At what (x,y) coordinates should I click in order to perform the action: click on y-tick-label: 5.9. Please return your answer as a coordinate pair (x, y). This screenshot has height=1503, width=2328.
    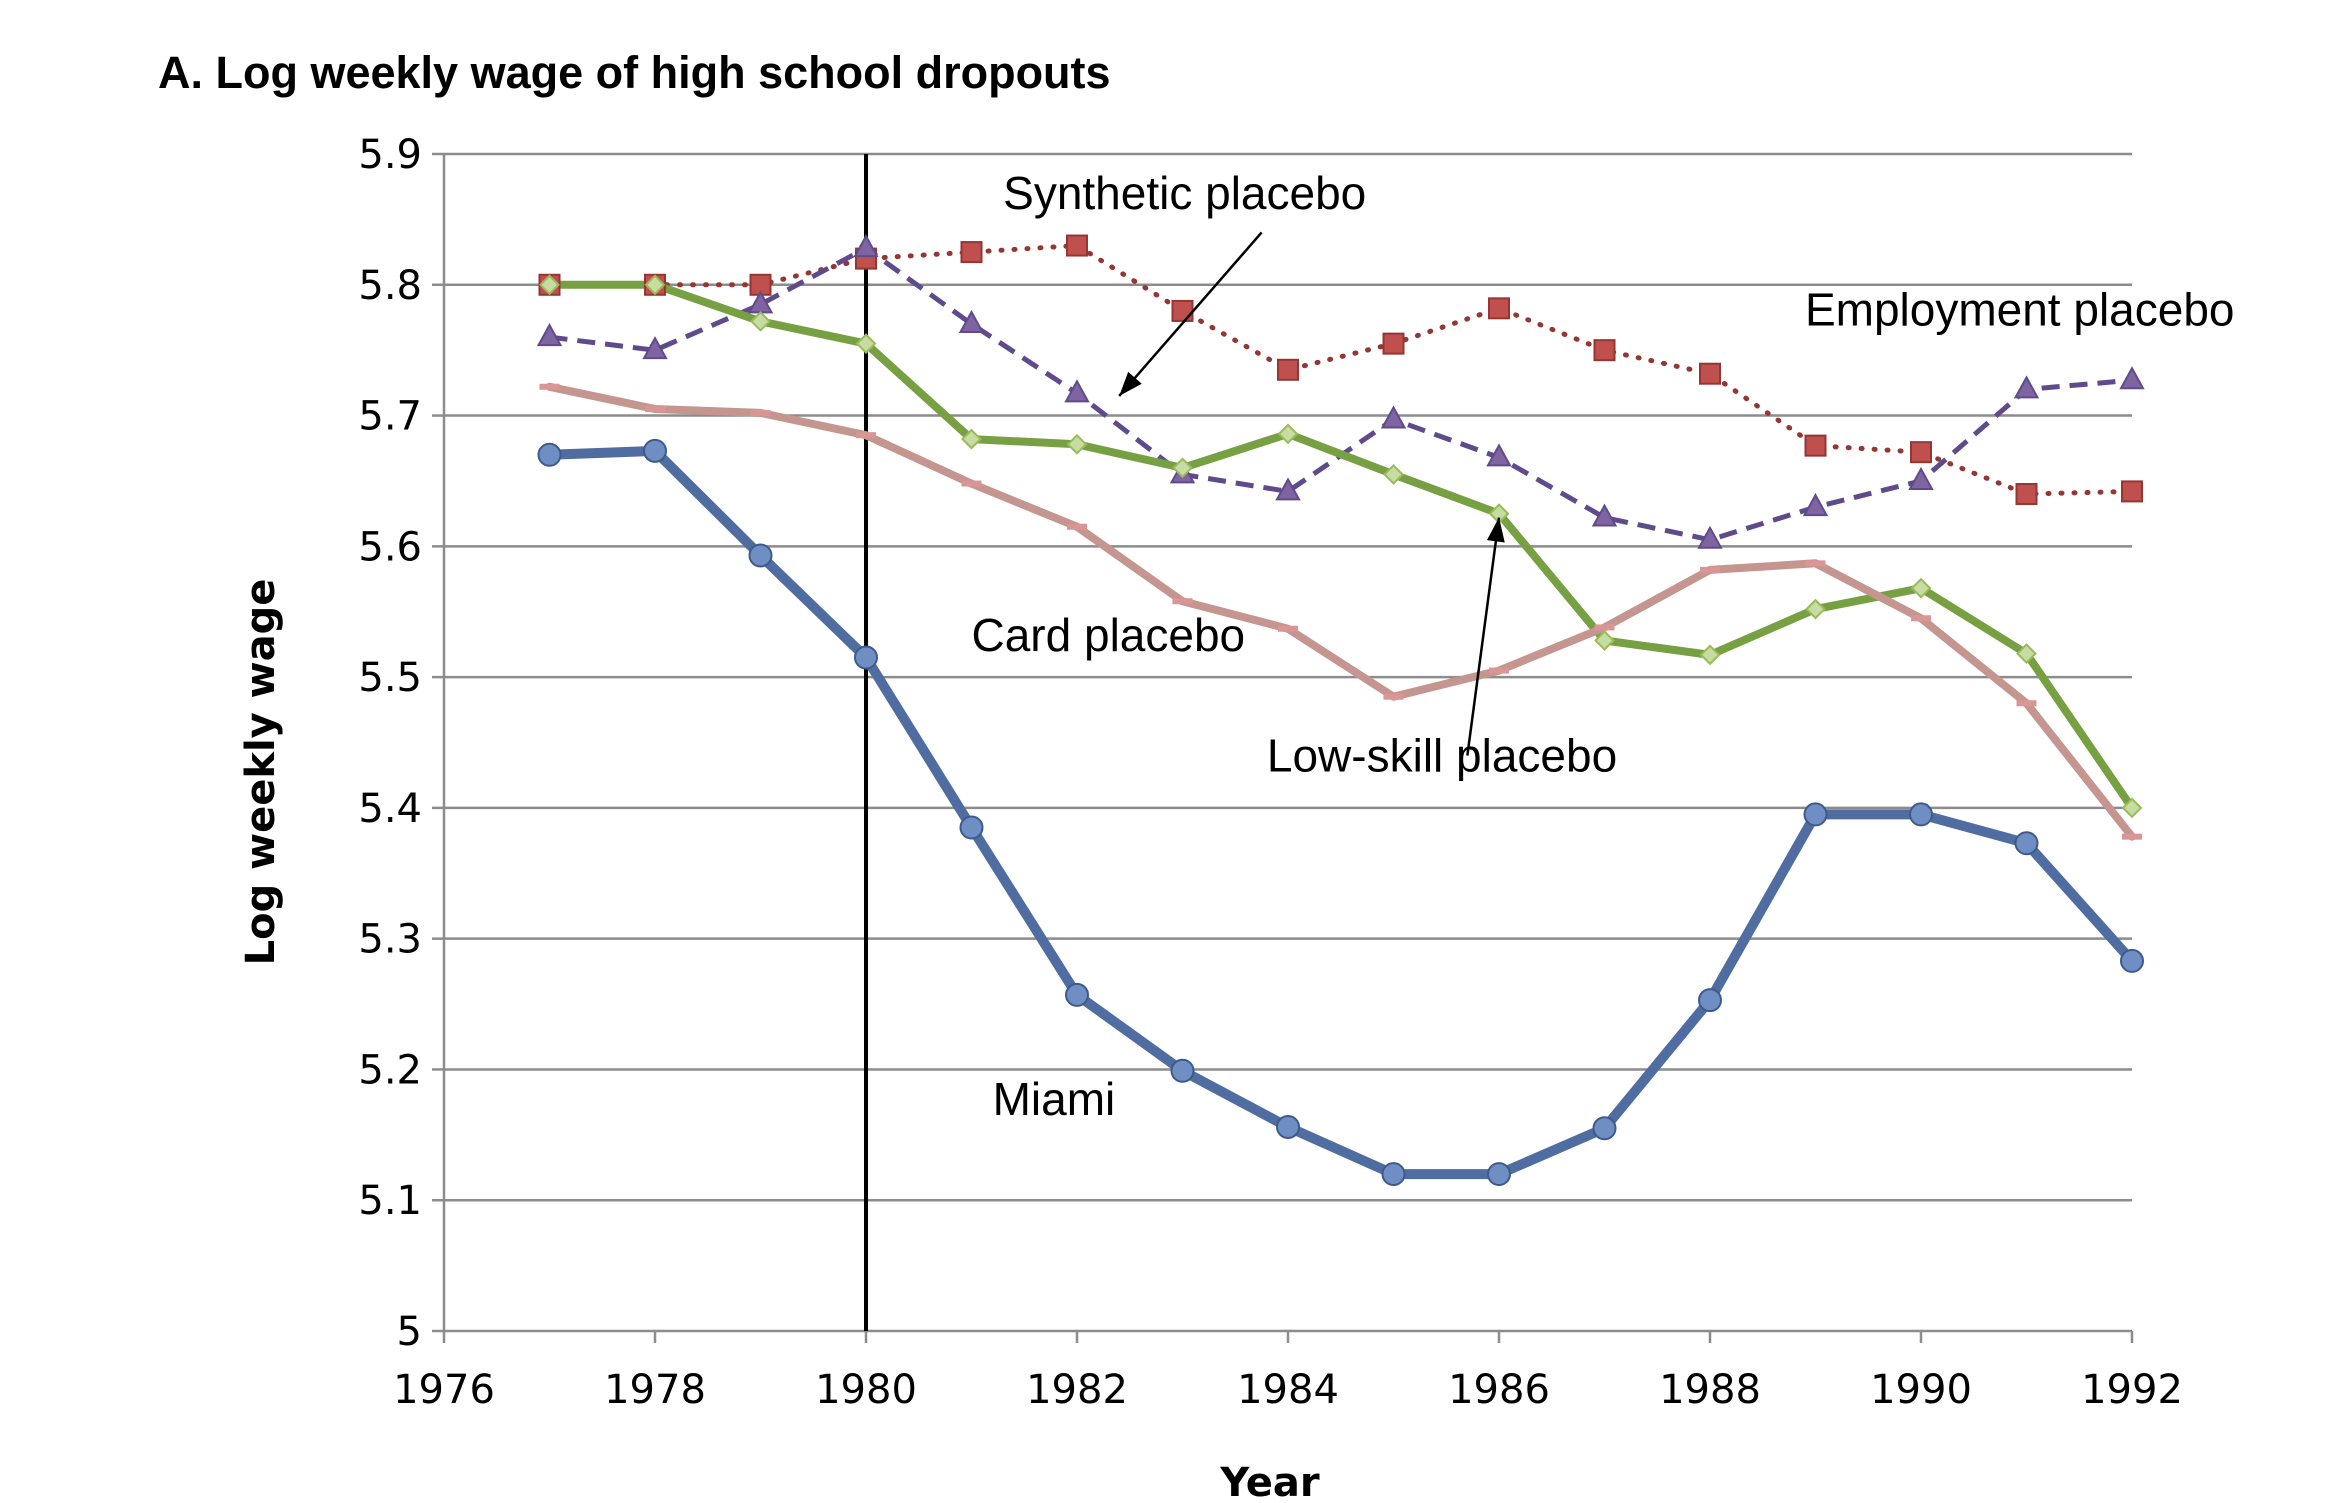
    Looking at the image, I should click on (390, 155).